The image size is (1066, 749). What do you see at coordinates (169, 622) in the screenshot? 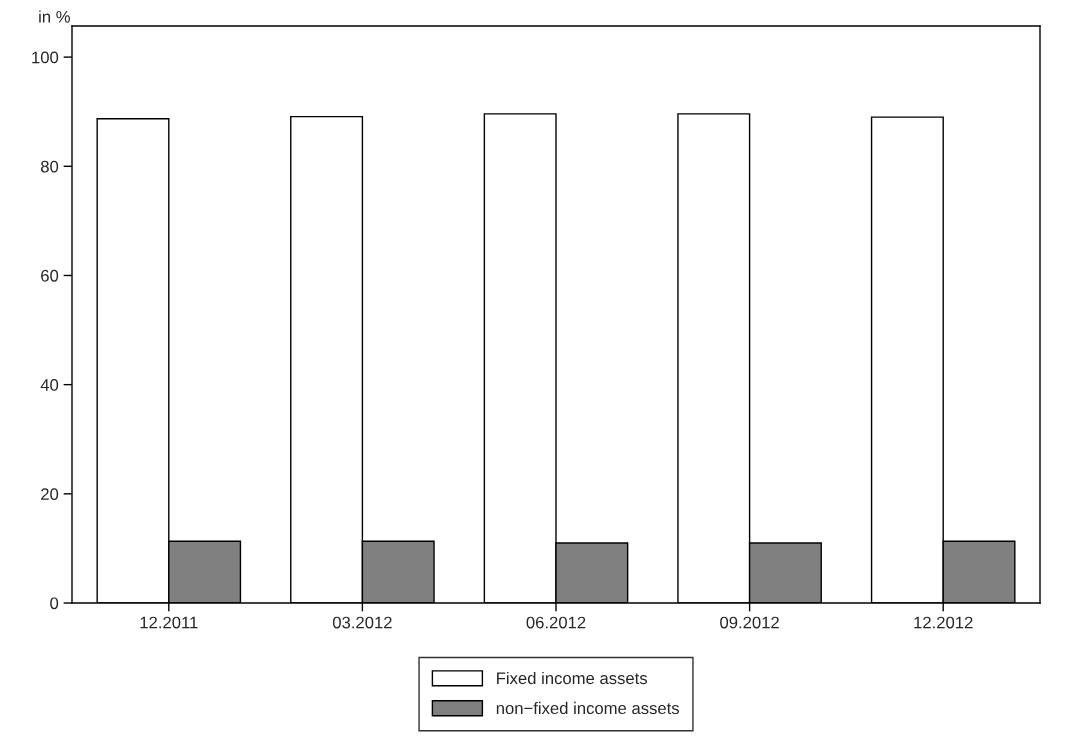
I see `x-tick-label: 12.2011` at bounding box center [169, 622].